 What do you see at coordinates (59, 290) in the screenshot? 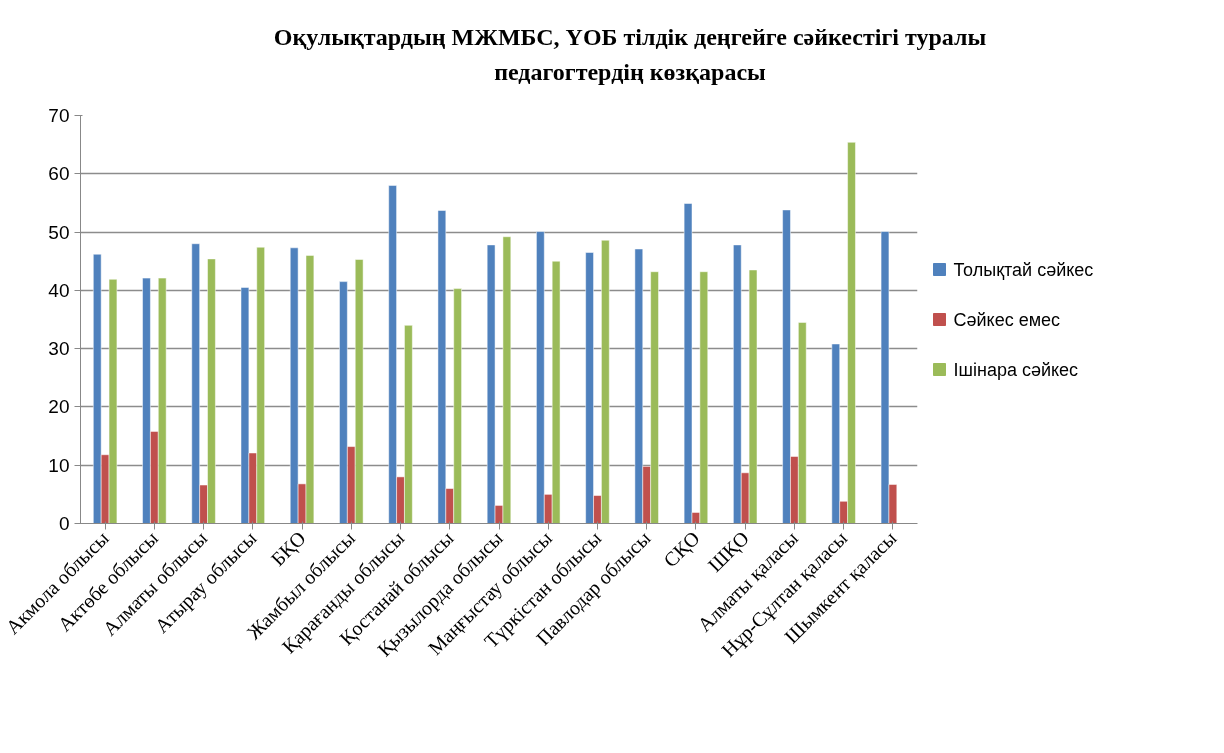
I see `y-tick-label: 40` at bounding box center [59, 290].